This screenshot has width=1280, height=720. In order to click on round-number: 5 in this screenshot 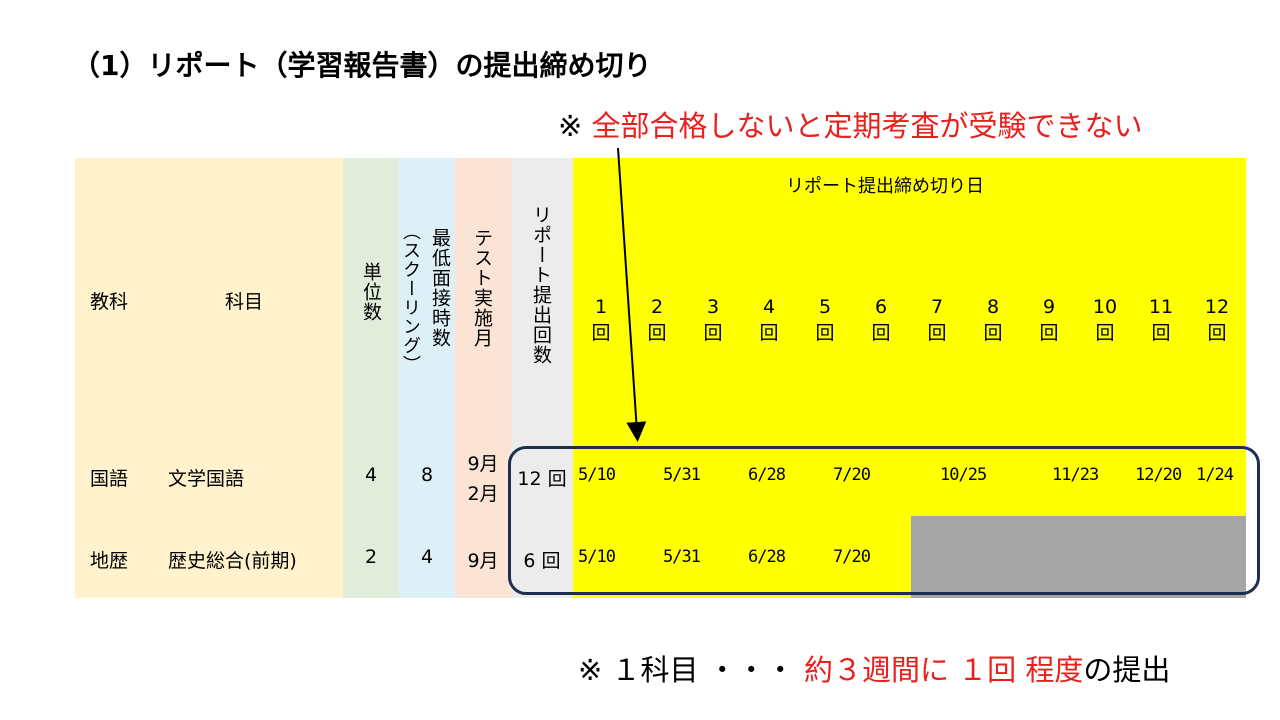, I will do `click(825, 307)`.